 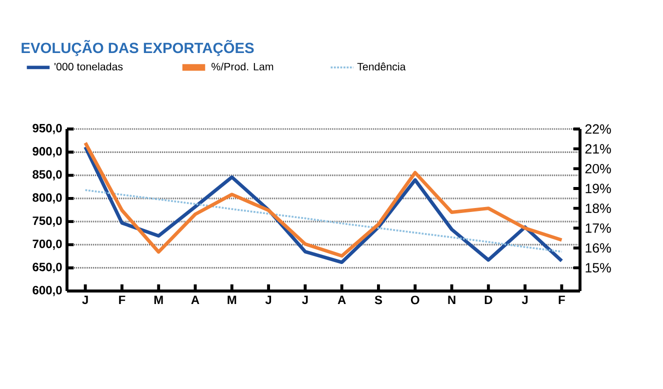 What do you see at coordinates (47, 152) in the screenshot?
I see `y-tick-label: 900,0` at bounding box center [47, 152].